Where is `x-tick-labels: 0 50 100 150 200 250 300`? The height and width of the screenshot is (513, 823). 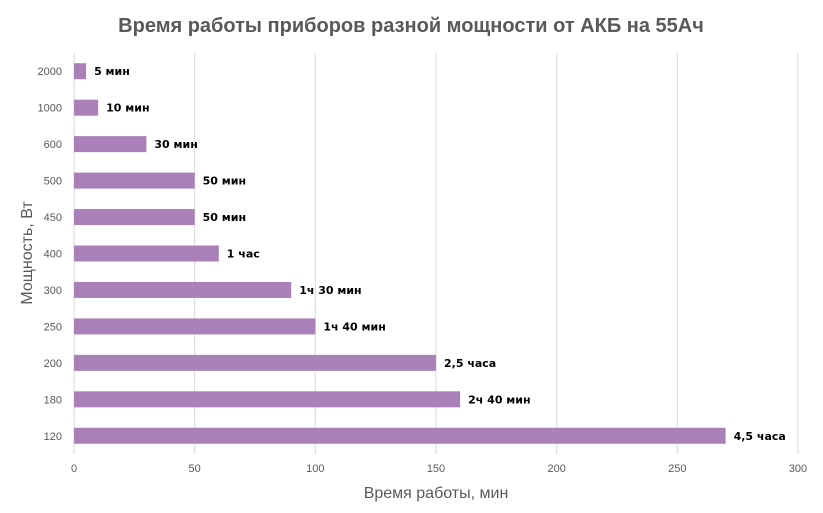
x-tick-labels: 0 50 100 150 200 250 300 is located at coordinates (439, 469).